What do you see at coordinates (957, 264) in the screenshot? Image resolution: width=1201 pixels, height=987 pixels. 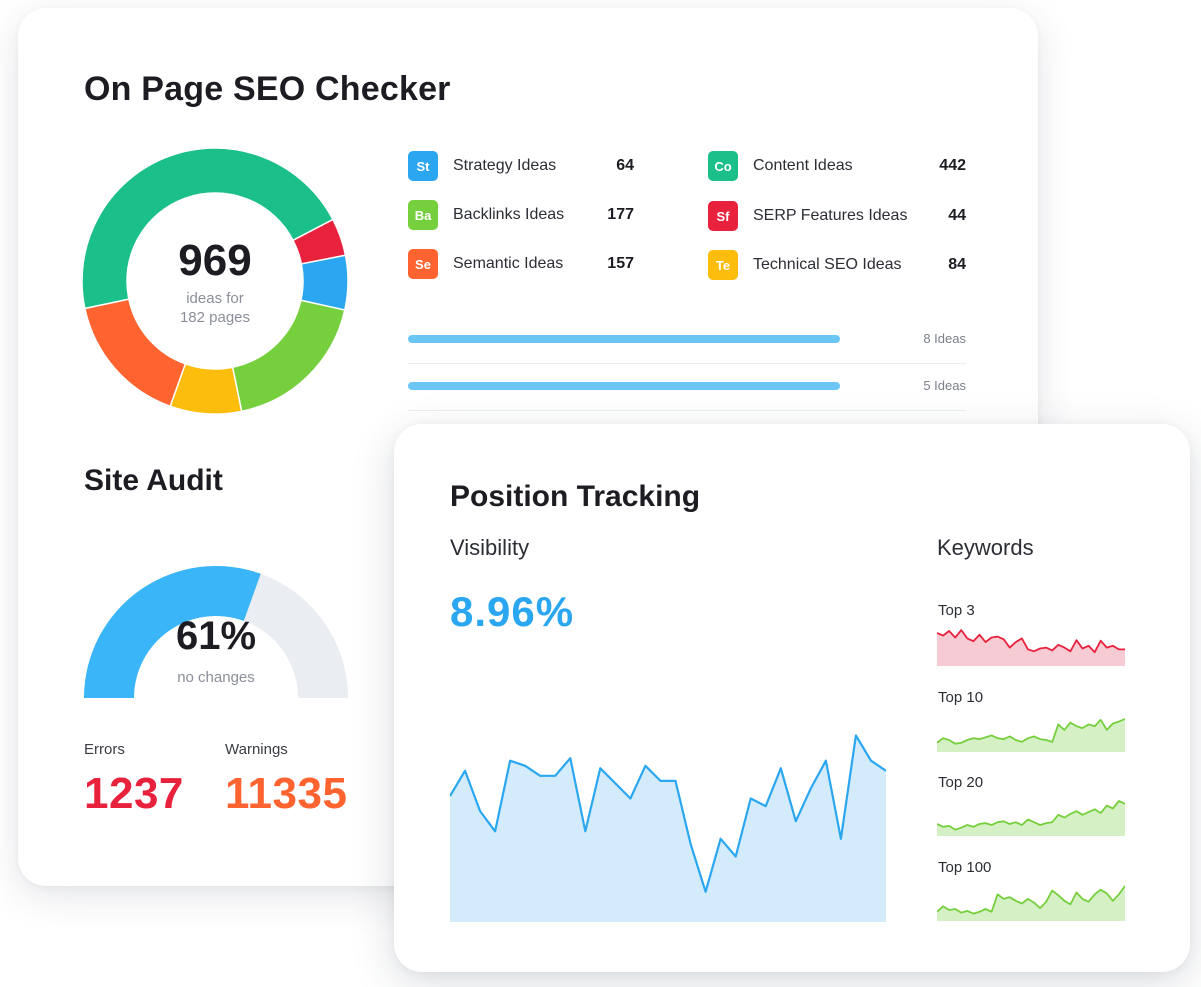 I see `legend-value: 84` at bounding box center [957, 264].